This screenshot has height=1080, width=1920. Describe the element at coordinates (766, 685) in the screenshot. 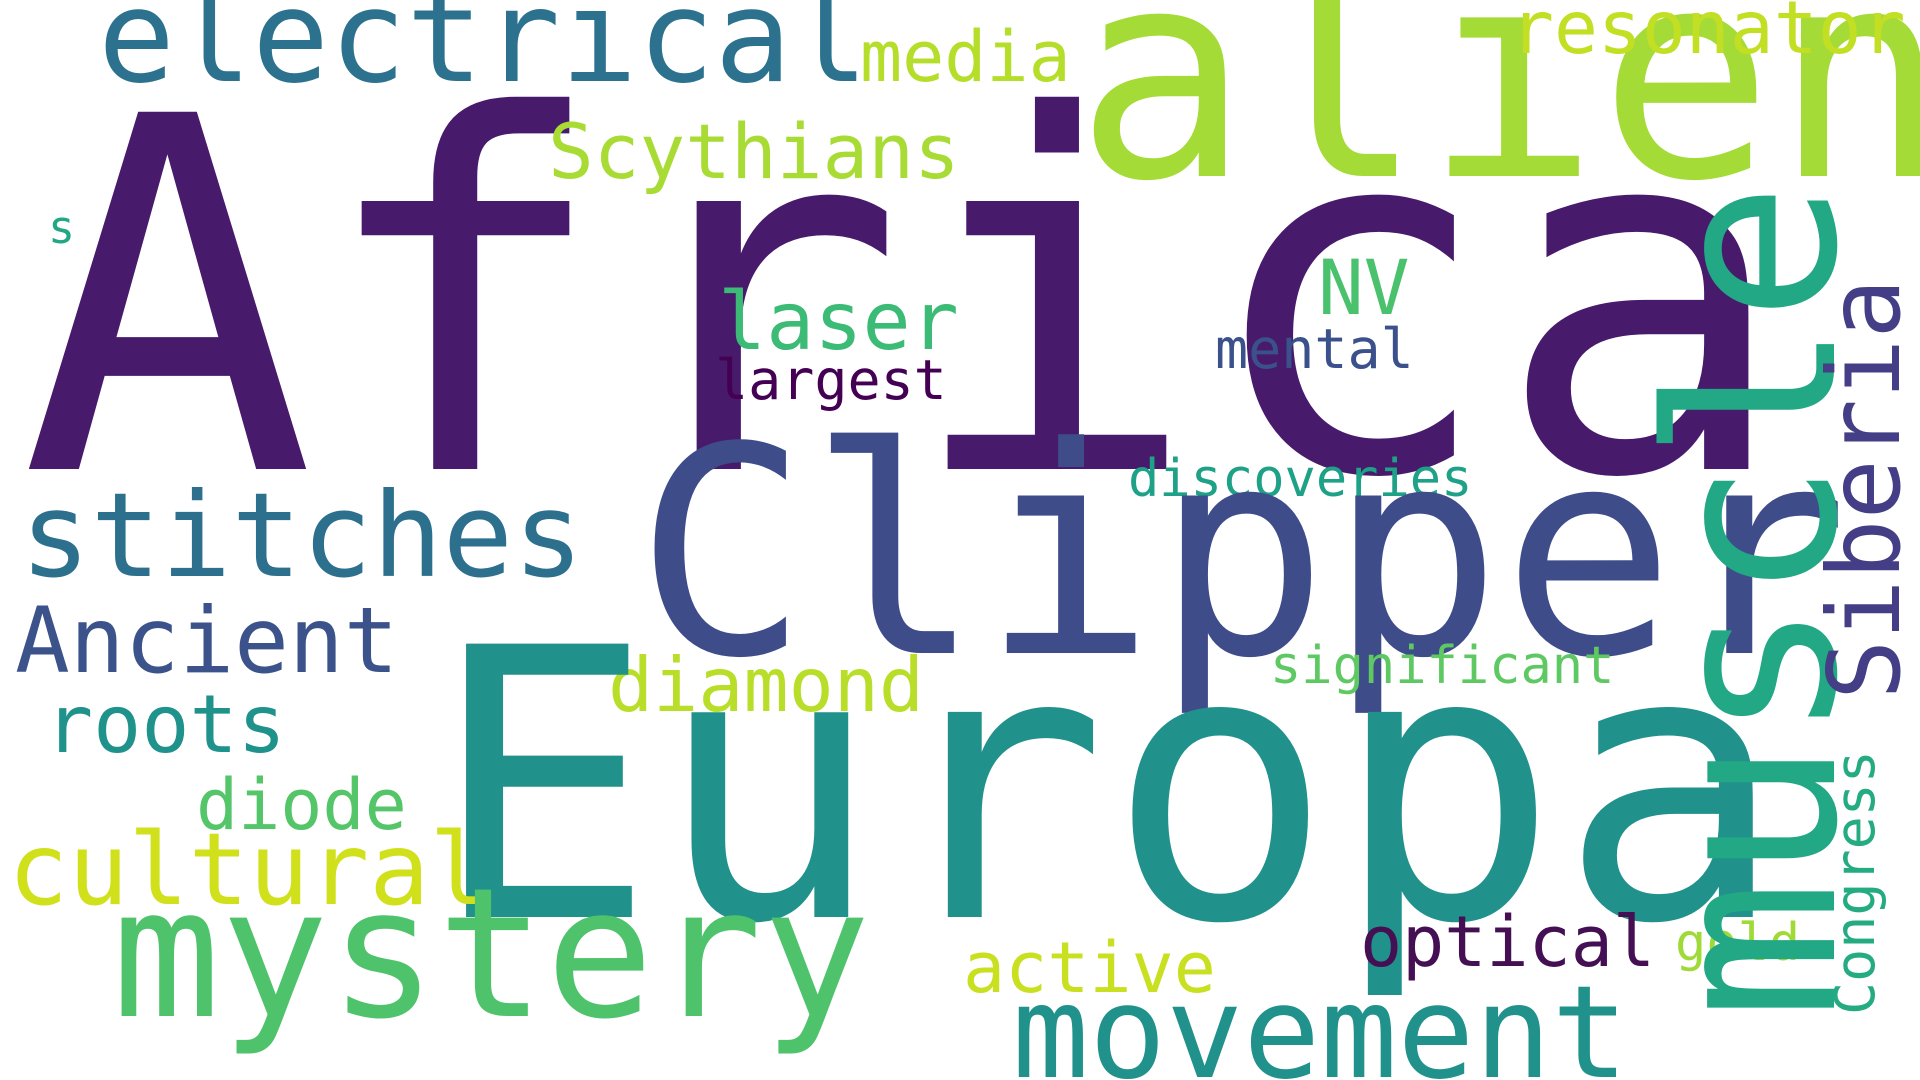

I see `word-diamond: diamond` at that location.